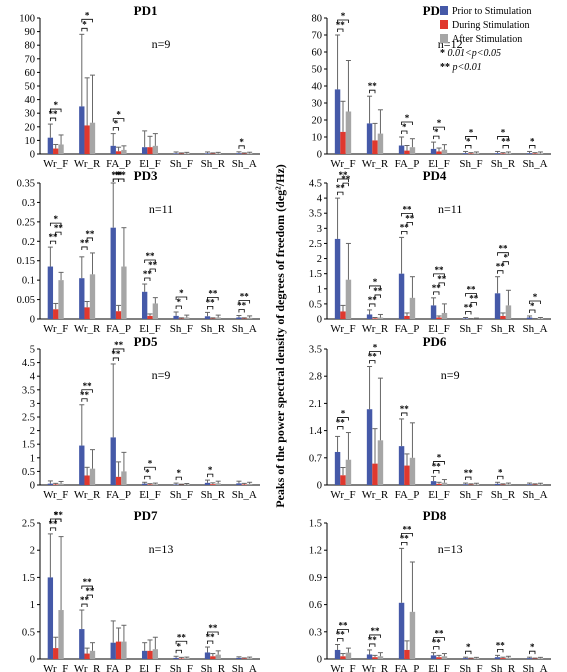  I want to click on y-tick-label: 3.5, so click(315, 214).